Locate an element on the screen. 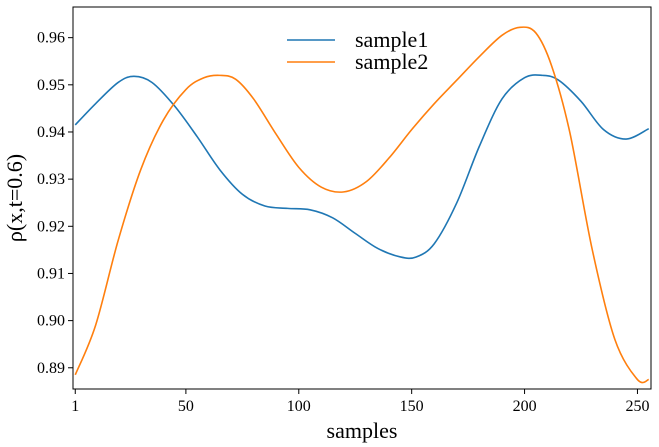  y-tick-label: 0.89 is located at coordinates (51, 368).